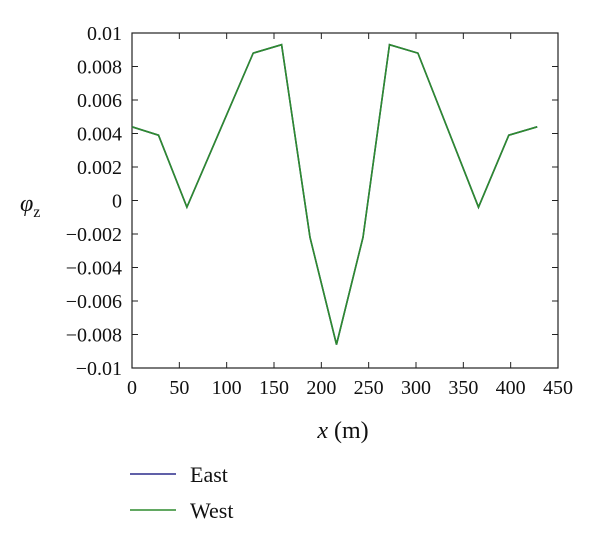 Image resolution: width=600 pixels, height=540 pixels. Describe the element at coordinates (99, 101) in the screenshot. I see `y-tick-label: 0.006` at that location.